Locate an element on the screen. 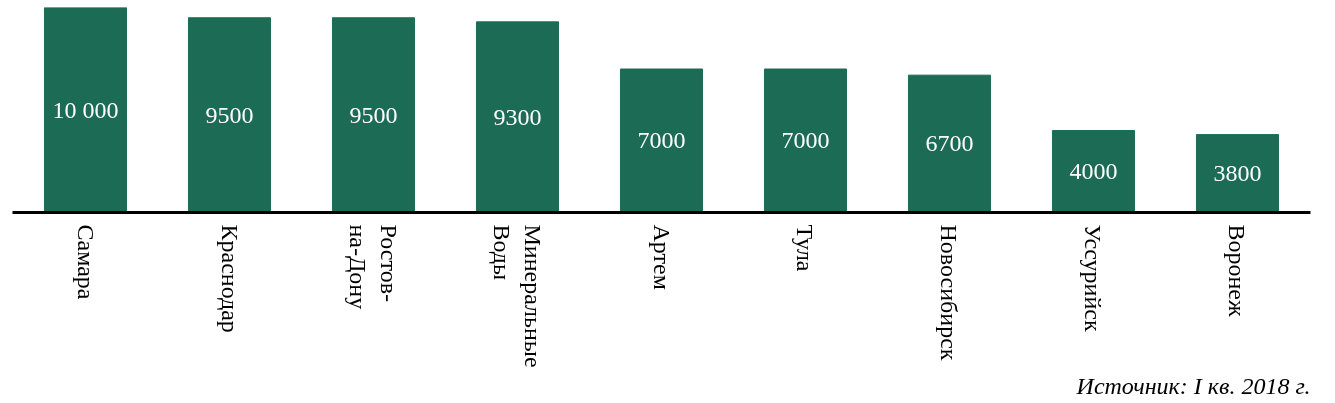 This screenshot has width=1335, height=403. data-label: 4000 is located at coordinates (1093, 171).